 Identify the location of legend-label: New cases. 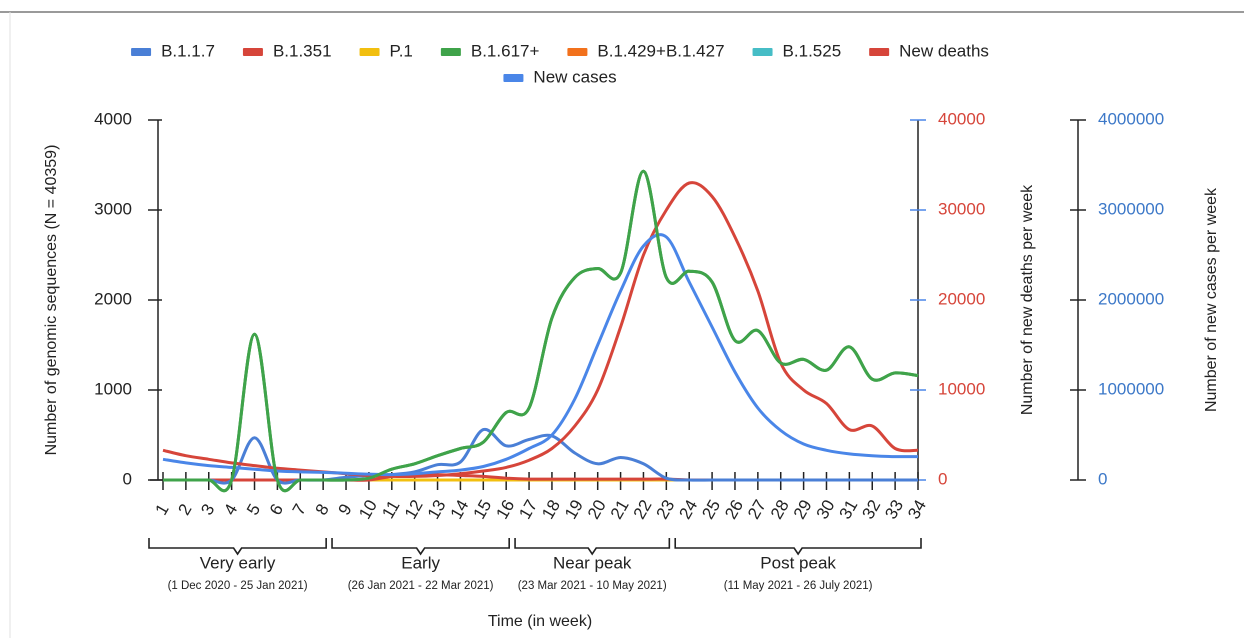
(574, 76).